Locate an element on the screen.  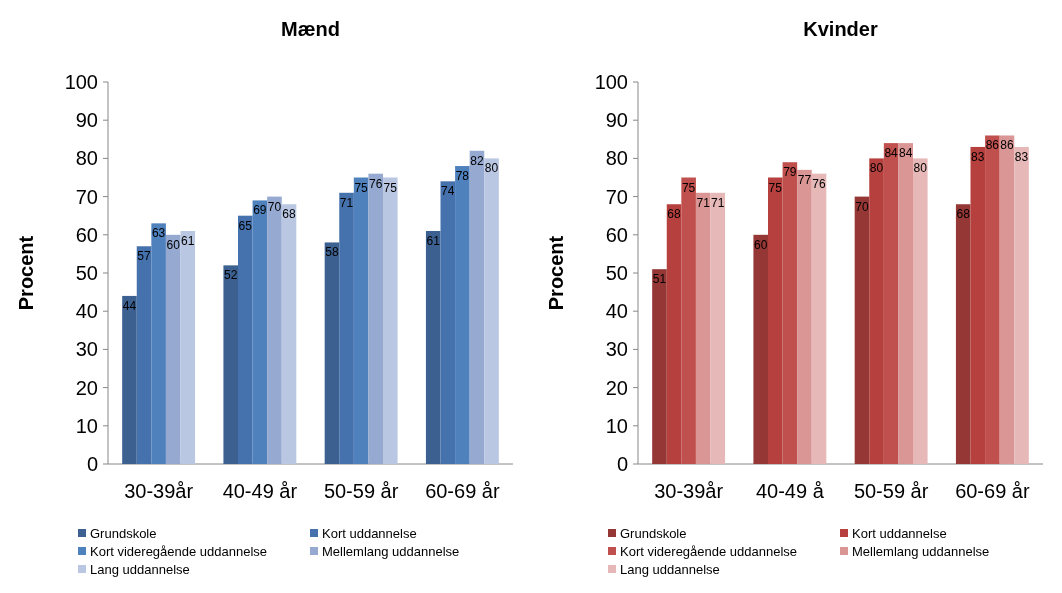
chart-title: Kvinder is located at coordinates (840, 29).